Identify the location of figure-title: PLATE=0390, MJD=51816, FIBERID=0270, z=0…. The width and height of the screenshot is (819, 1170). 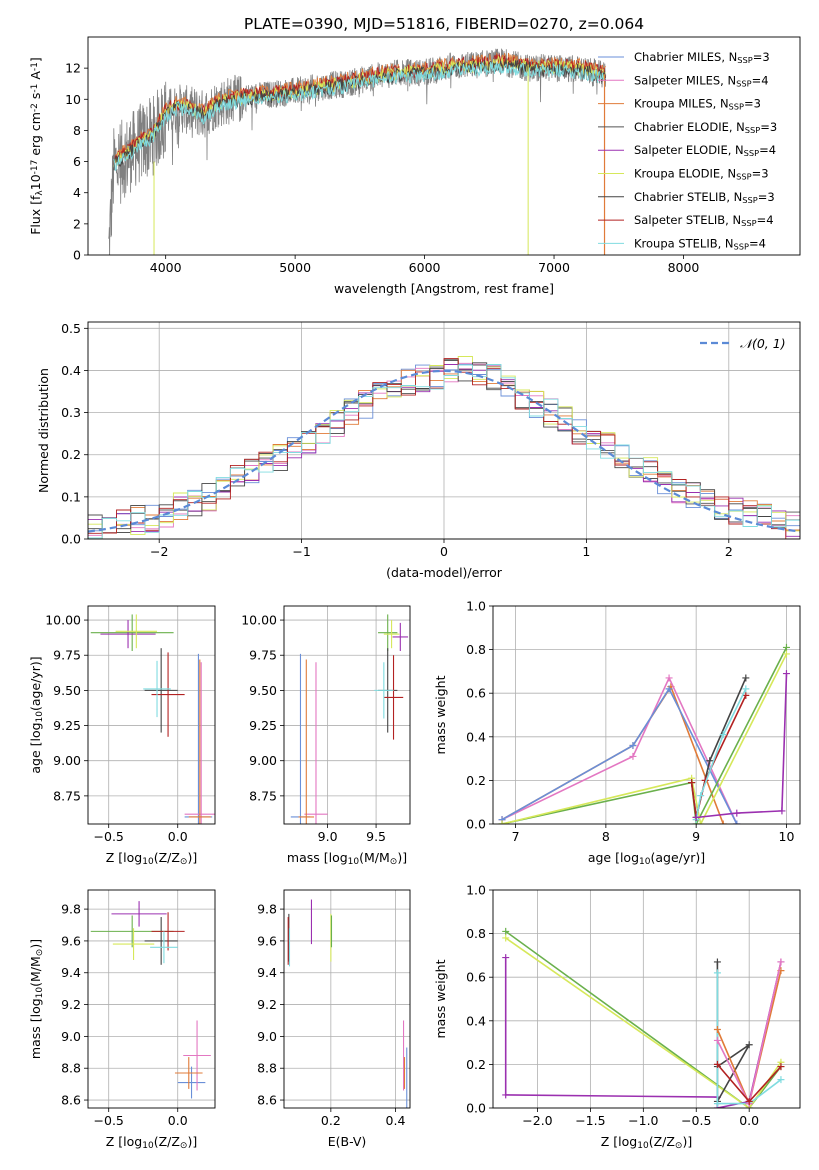
(444, 24).